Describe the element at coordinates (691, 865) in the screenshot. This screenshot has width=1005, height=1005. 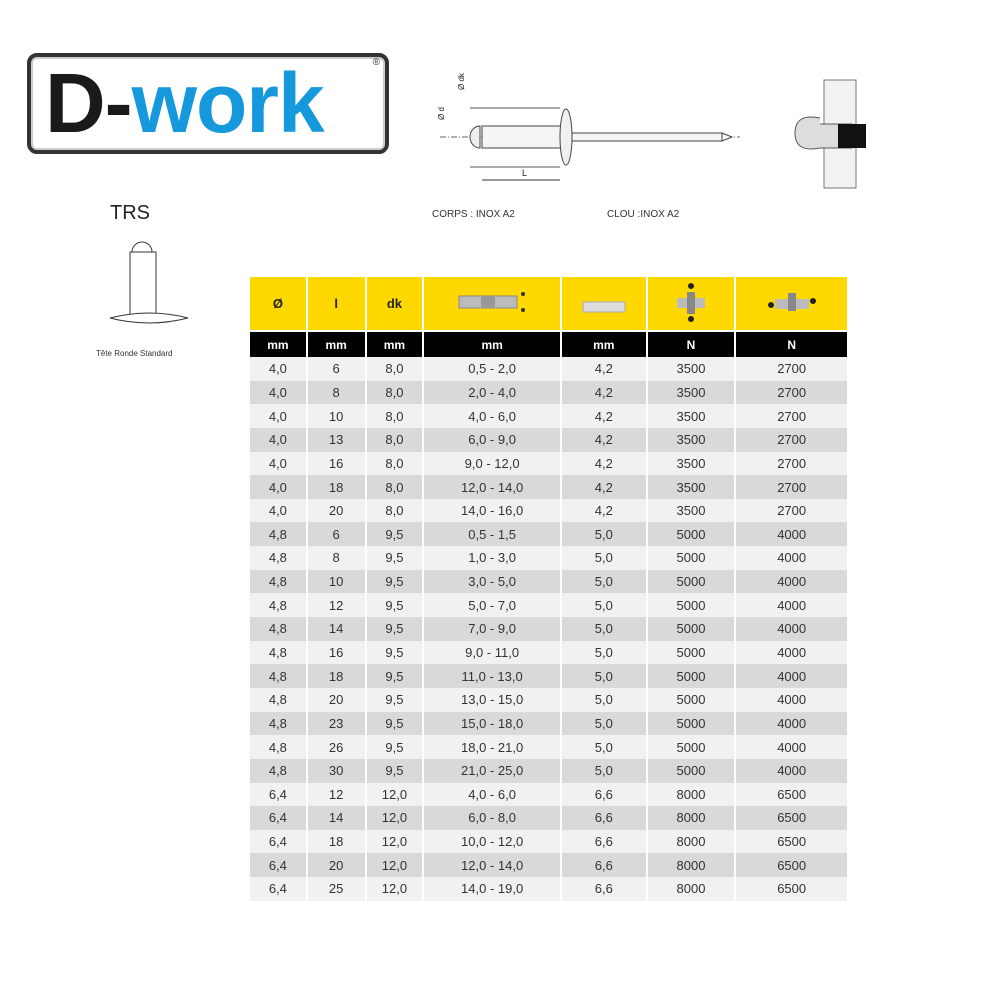
I see `table-cell: 8000` at that location.